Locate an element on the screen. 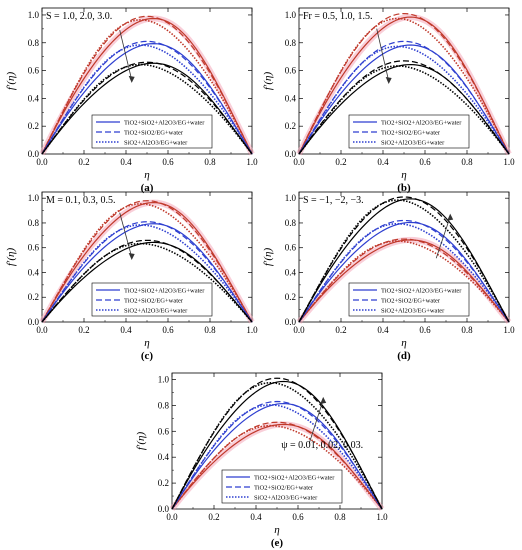 This screenshot has width=522, height=550. panel-label: (c) is located at coordinates (147, 356).